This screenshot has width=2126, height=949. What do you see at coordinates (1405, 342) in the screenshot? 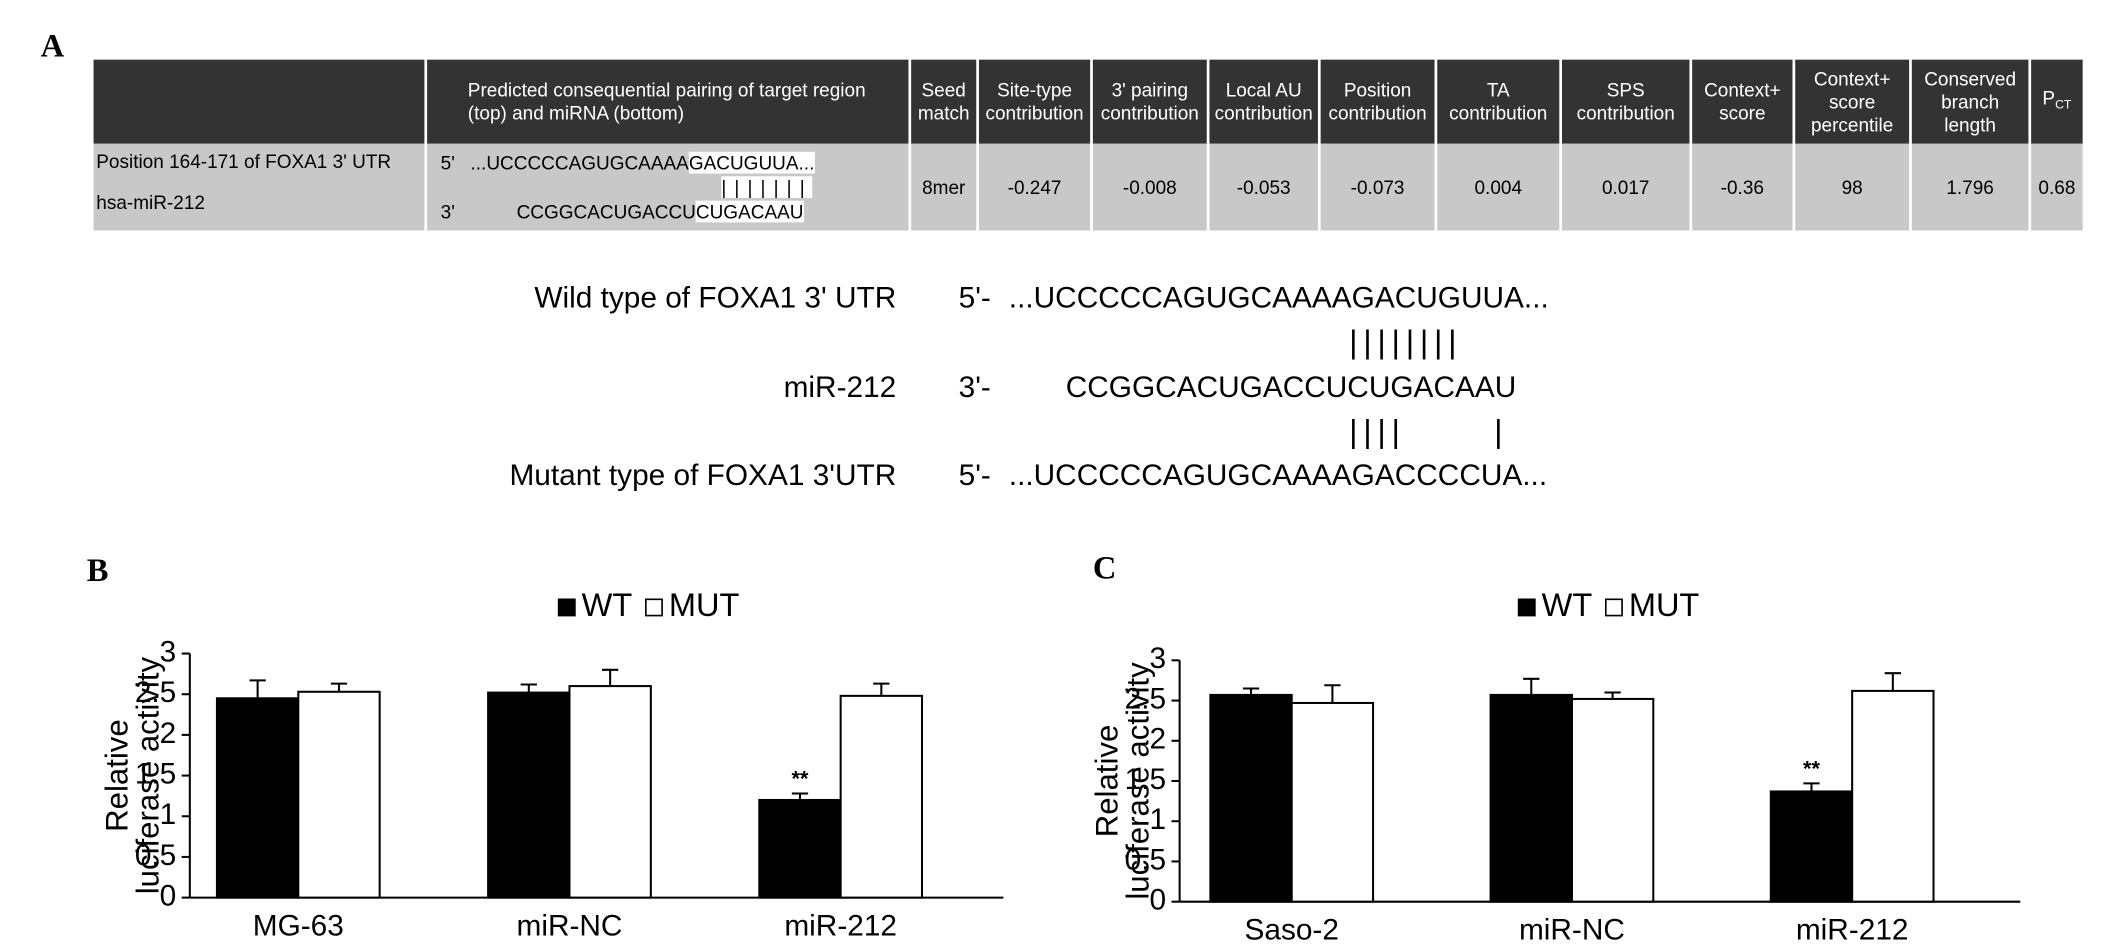
I see `pairing: ||||||||` at bounding box center [1405, 342].